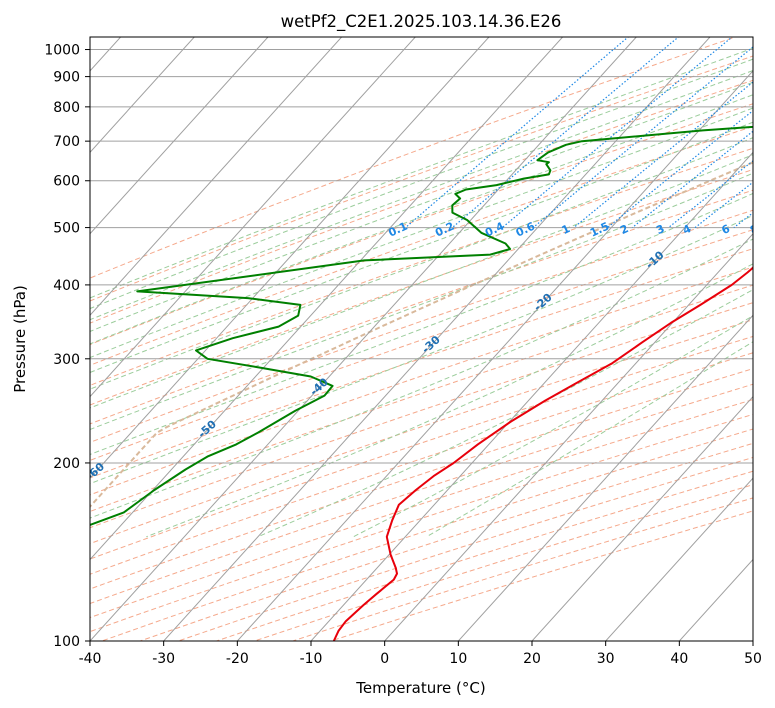 Image resolution: width=775 pixels, height=708 pixels. I want to click on y-tick-label: 400, so click(66, 286).